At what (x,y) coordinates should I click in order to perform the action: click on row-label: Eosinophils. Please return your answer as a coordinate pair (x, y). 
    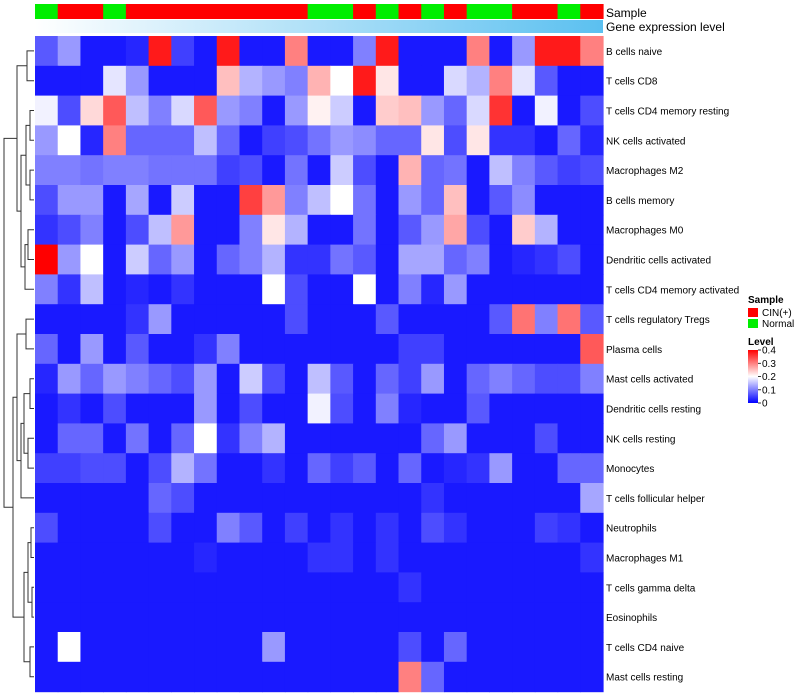
    Looking at the image, I should click on (631, 618).